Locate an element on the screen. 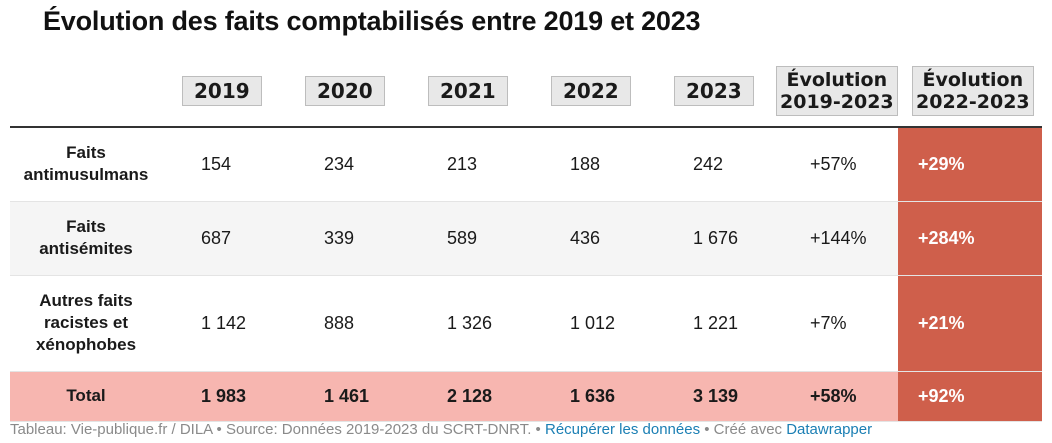 The image size is (1052, 443). value-cell: 589 is located at coordinates (462, 237).